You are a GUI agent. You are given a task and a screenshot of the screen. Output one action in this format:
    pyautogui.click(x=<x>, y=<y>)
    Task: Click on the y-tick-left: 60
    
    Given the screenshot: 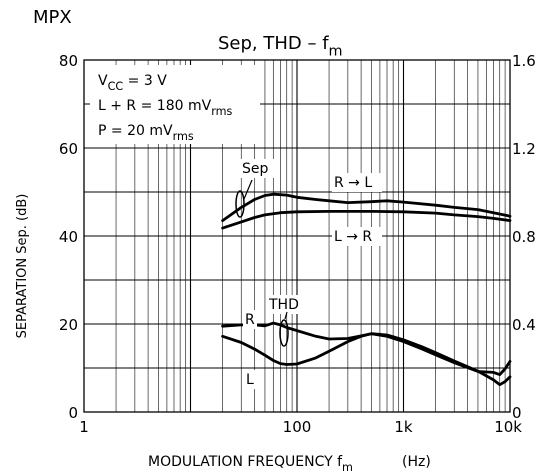 What is the action you would take?
    pyautogui.click(x=68, y=149)
    